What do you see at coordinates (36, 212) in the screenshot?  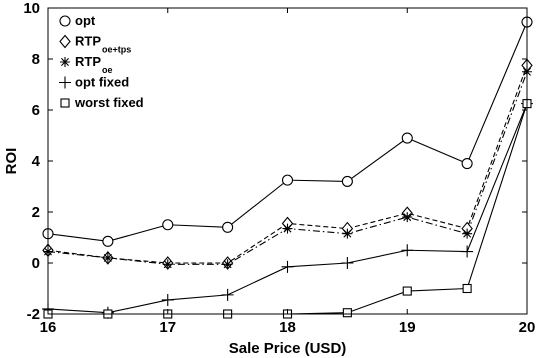 I see `y-tick-label: 2` at bounding box center [36, 212].